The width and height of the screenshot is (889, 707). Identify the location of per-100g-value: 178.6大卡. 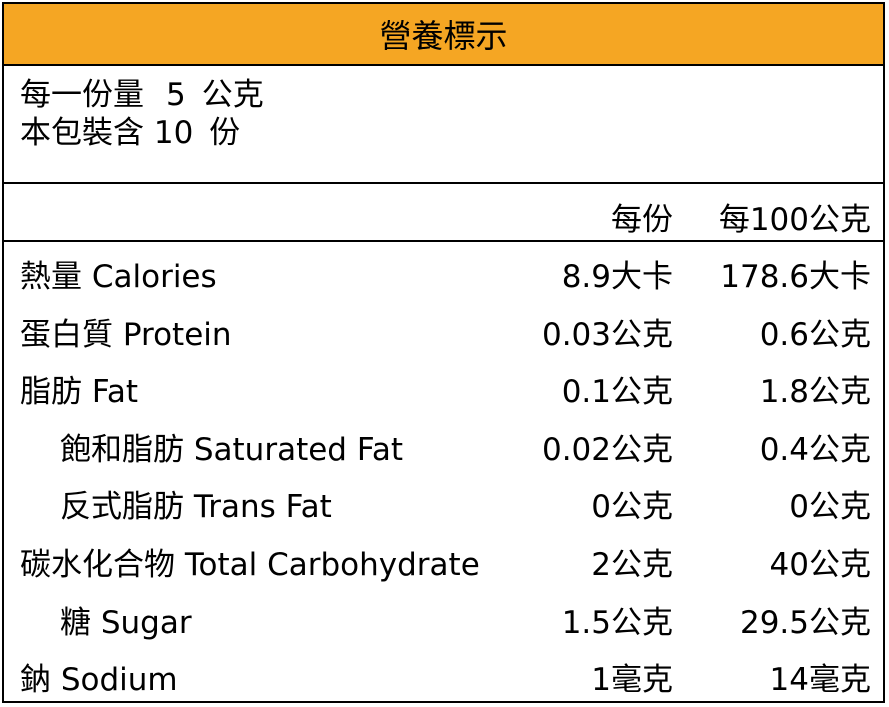
(795, 277).